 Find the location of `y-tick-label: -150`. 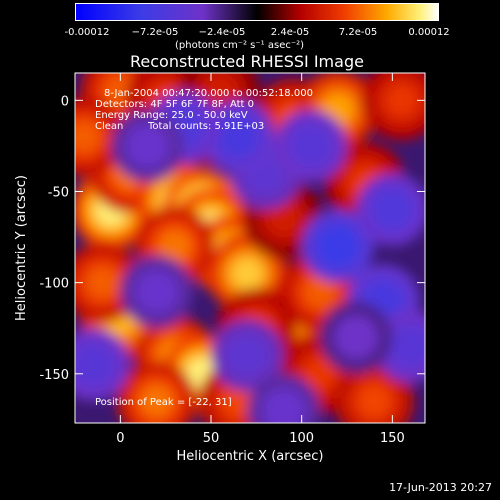

y-tick-label: -150 is located at coordinates (54, 375).